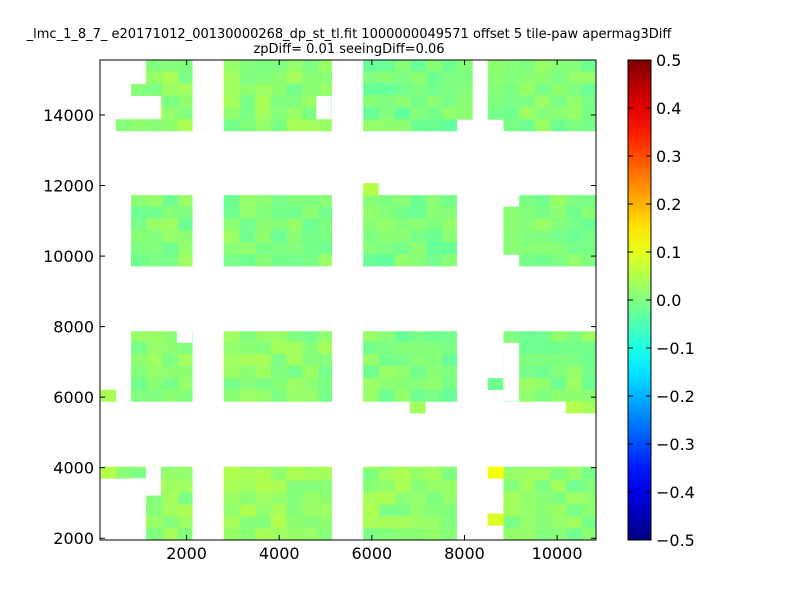 This screenshot has height=600, width=800. What do you see at coordinates (668, 108) in the screenshot?
I see `colorbar-tick-label: 0.4` at bounding box center [668, 108].